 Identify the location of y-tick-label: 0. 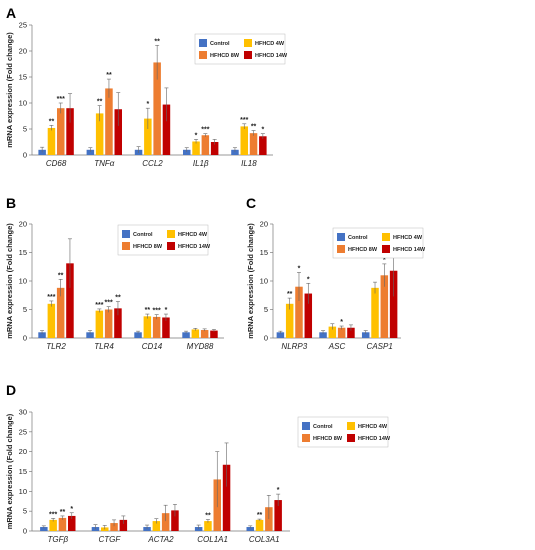
(25, 155).